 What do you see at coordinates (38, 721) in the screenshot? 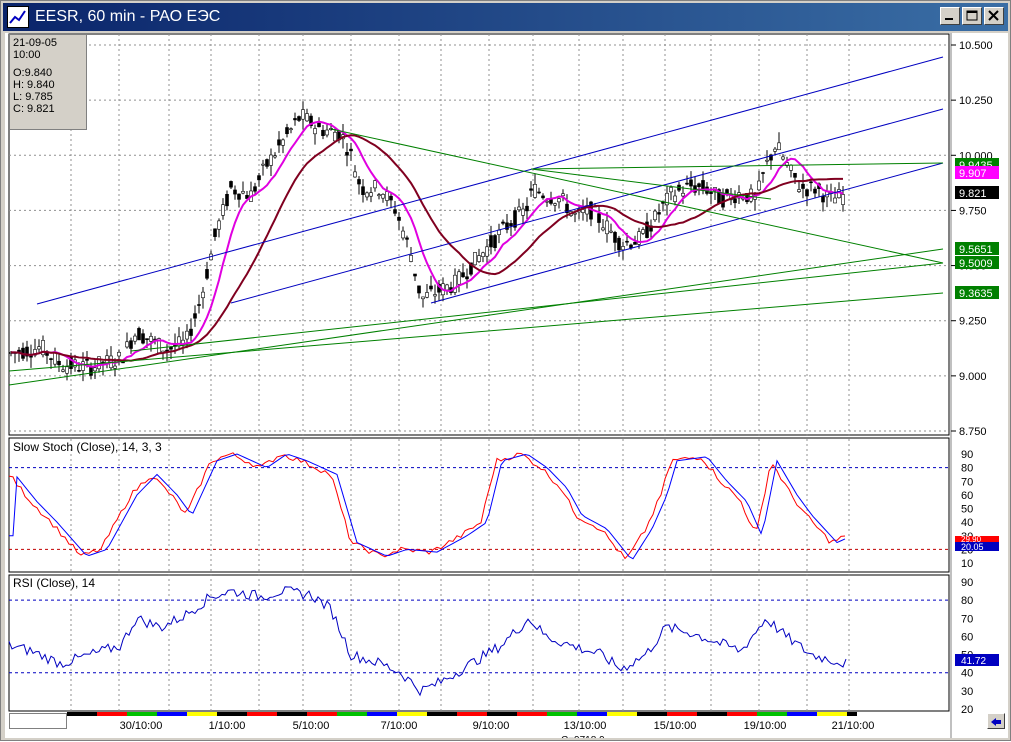
I see `period-selector` at bounding box center [38, 721].